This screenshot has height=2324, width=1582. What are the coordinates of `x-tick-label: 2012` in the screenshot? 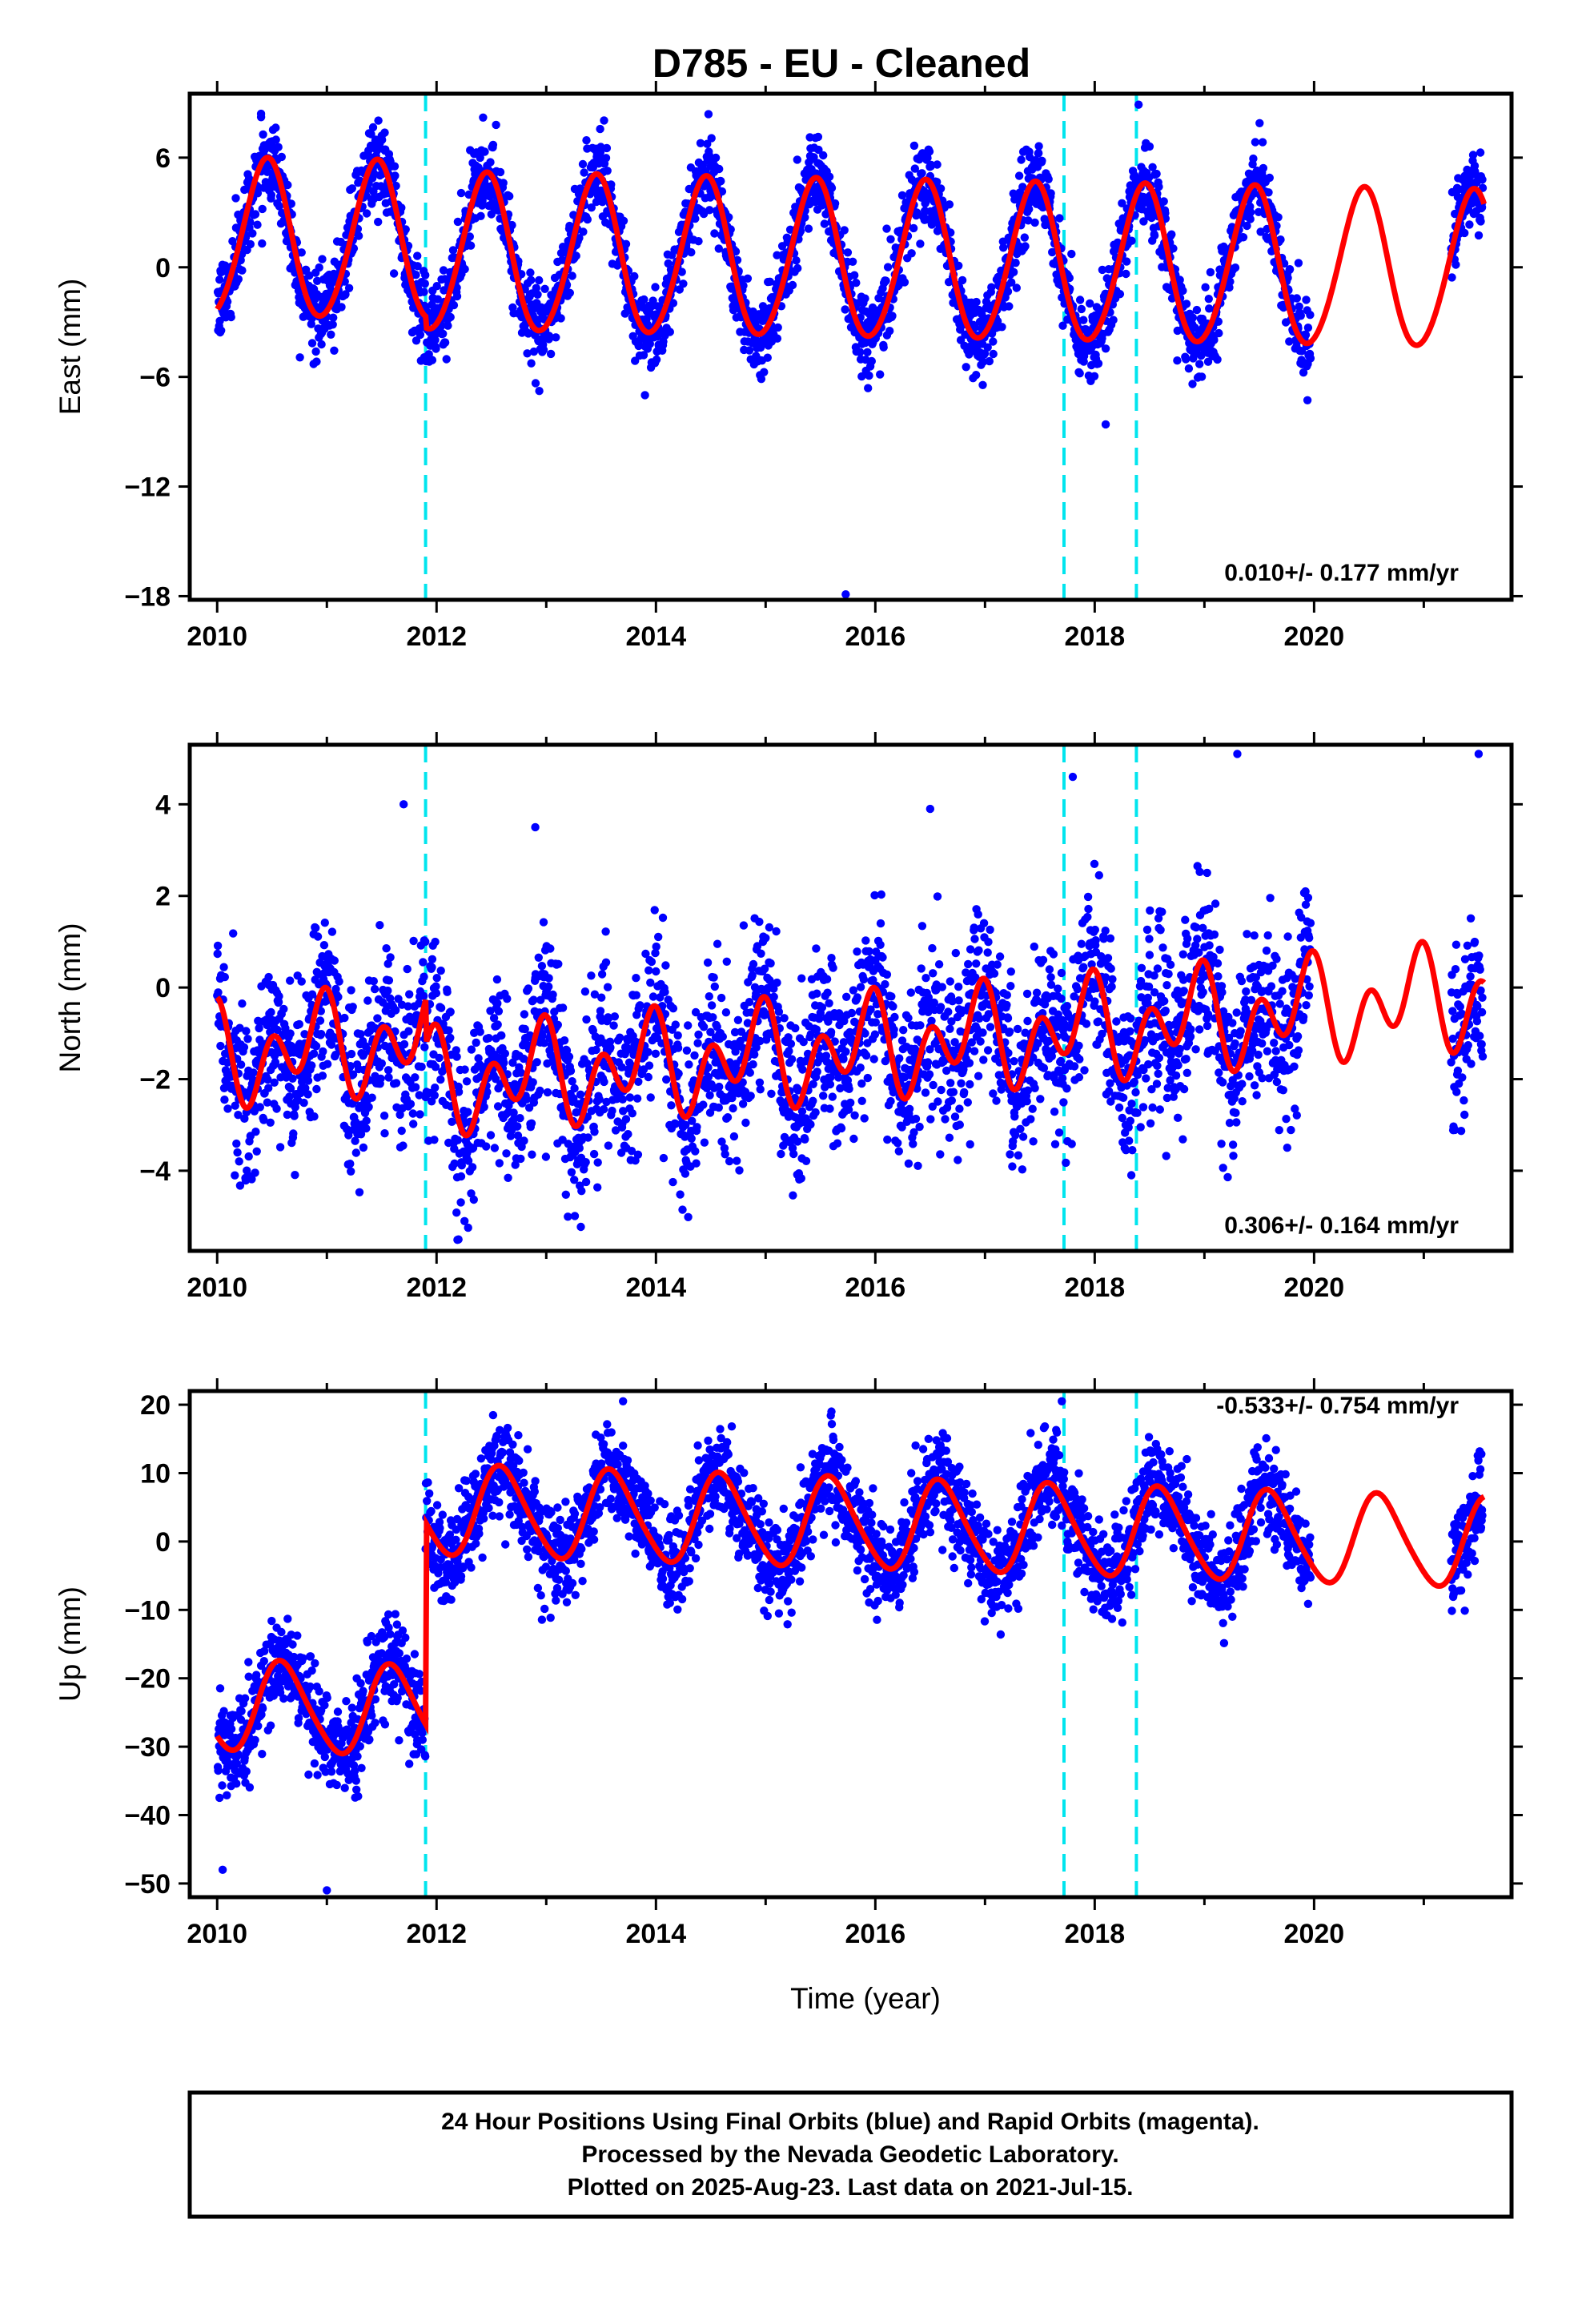 It's located at (436, 636).